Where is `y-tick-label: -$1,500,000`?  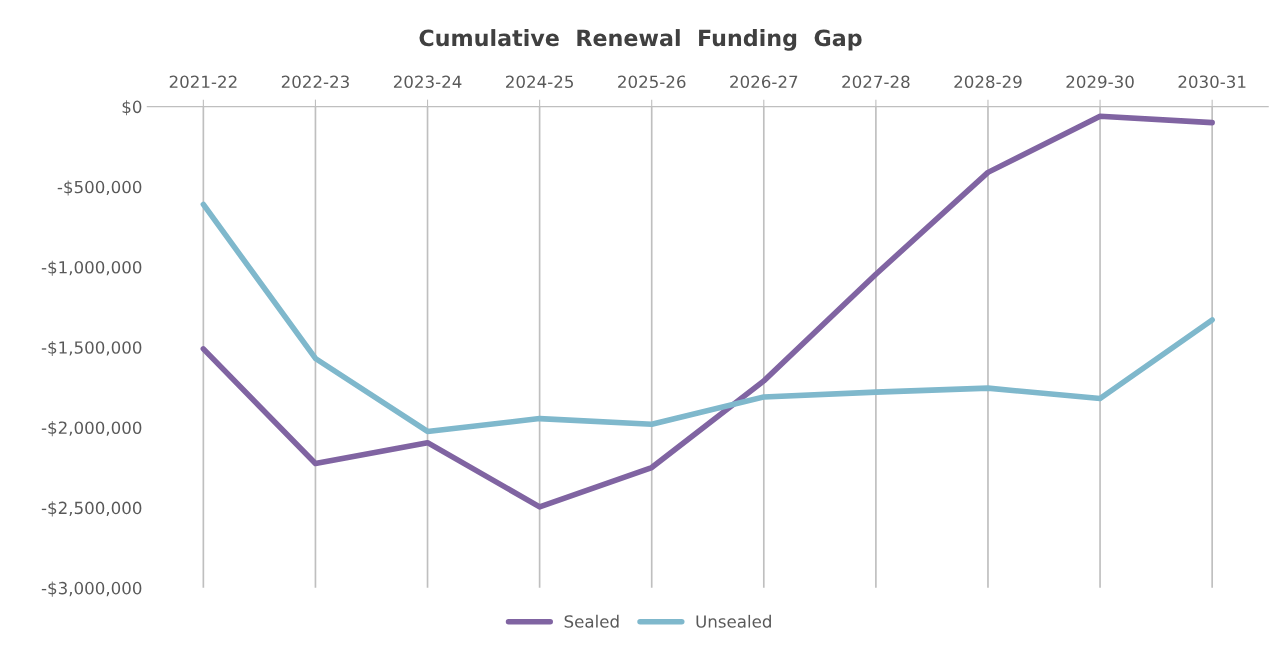
y-tick-label: -$1,500,000 is located at coordinates (91, 348).